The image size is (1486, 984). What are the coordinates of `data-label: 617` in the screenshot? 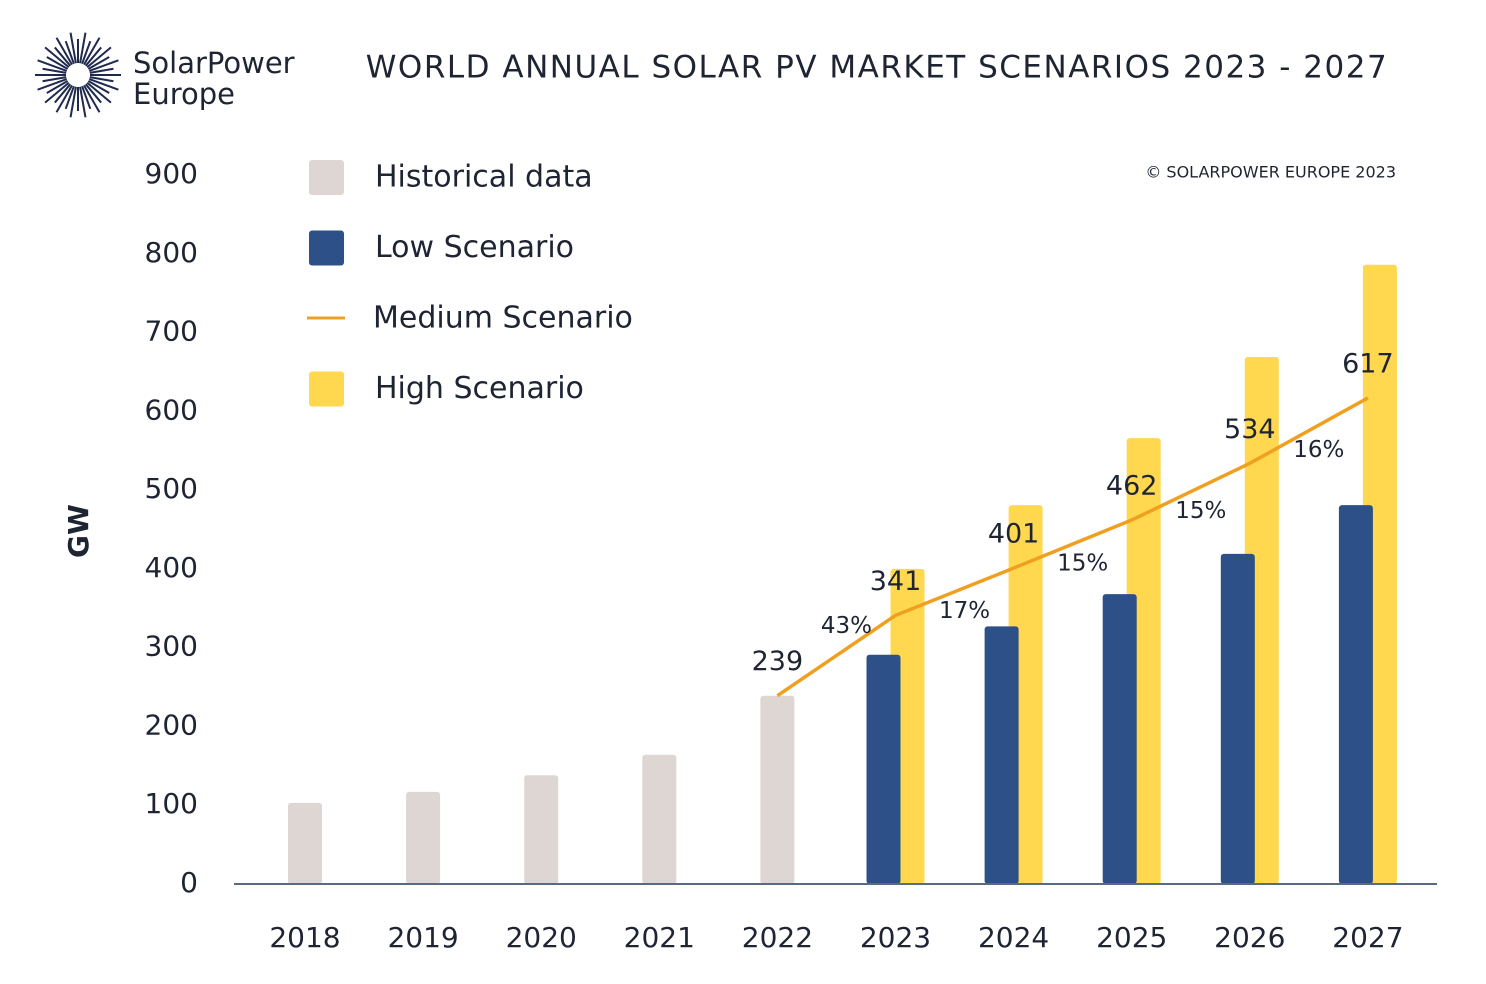 It's located at (1368, 363).